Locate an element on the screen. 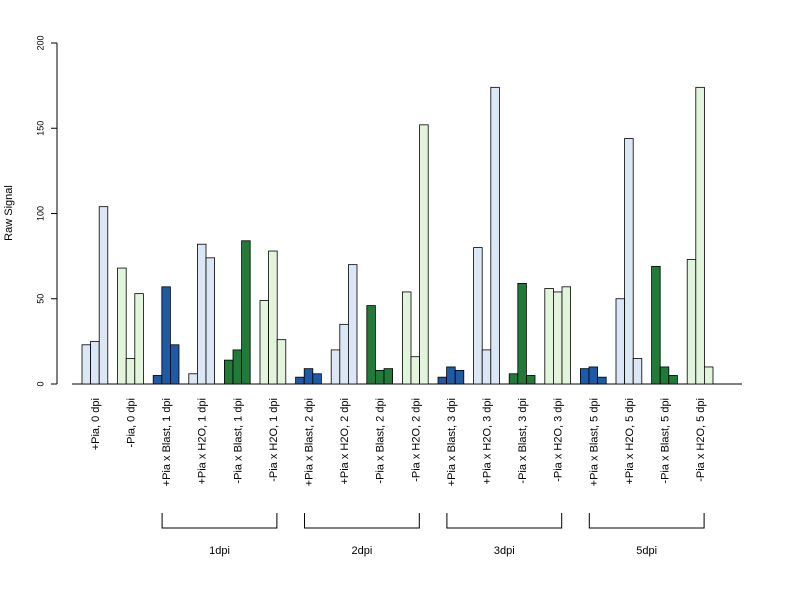  x-tick-label: +Pia x H2O, 5 dpi is located at coordinates (630, 441).